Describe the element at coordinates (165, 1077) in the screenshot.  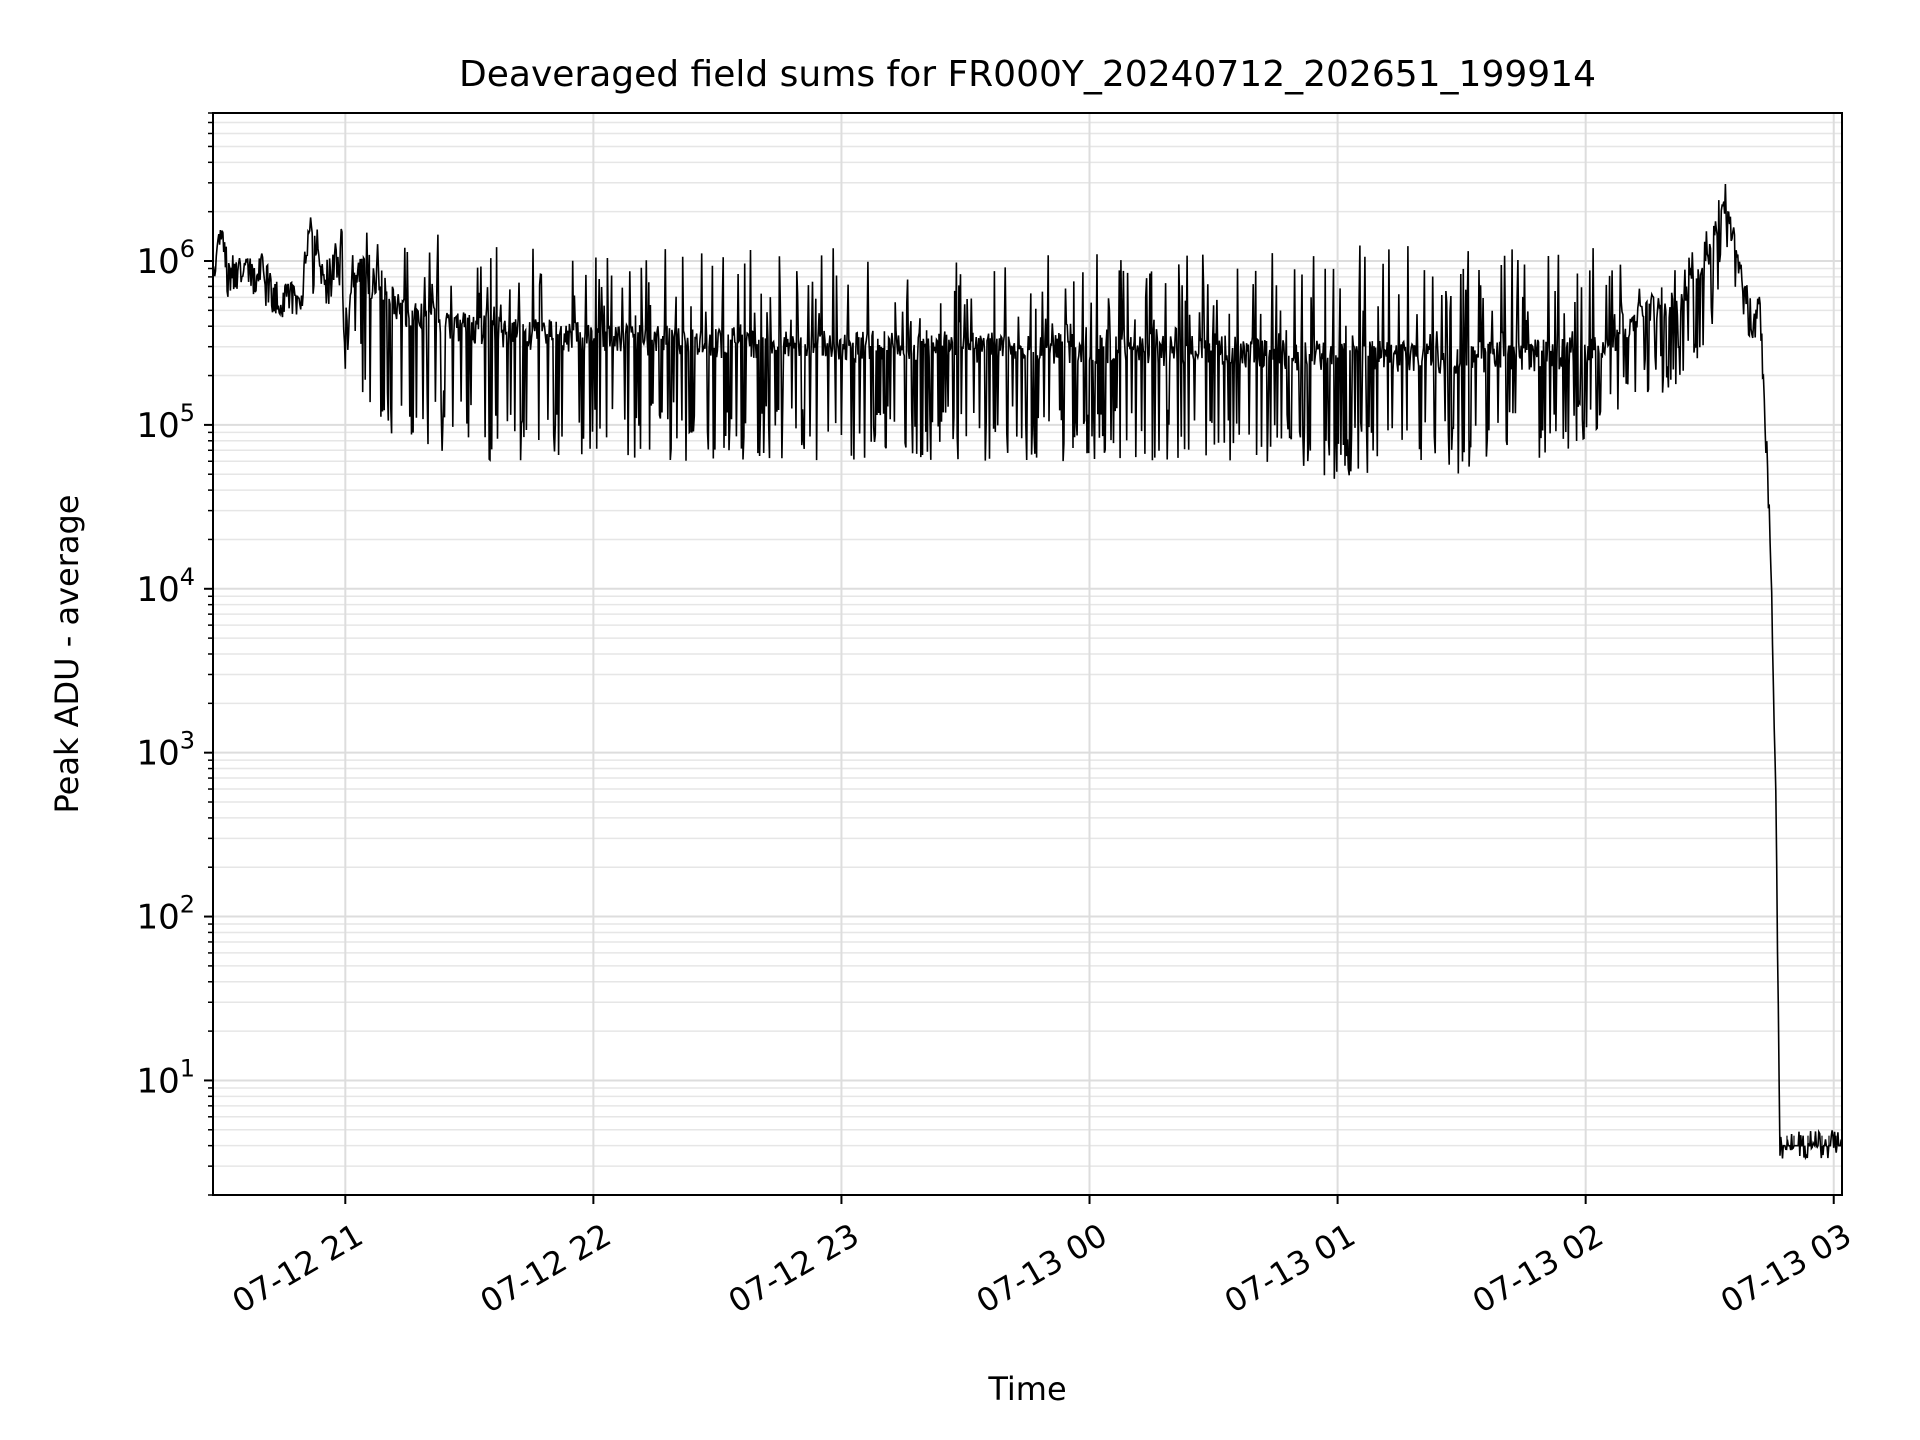
I see `y-tick-label: 10¹` at that location.